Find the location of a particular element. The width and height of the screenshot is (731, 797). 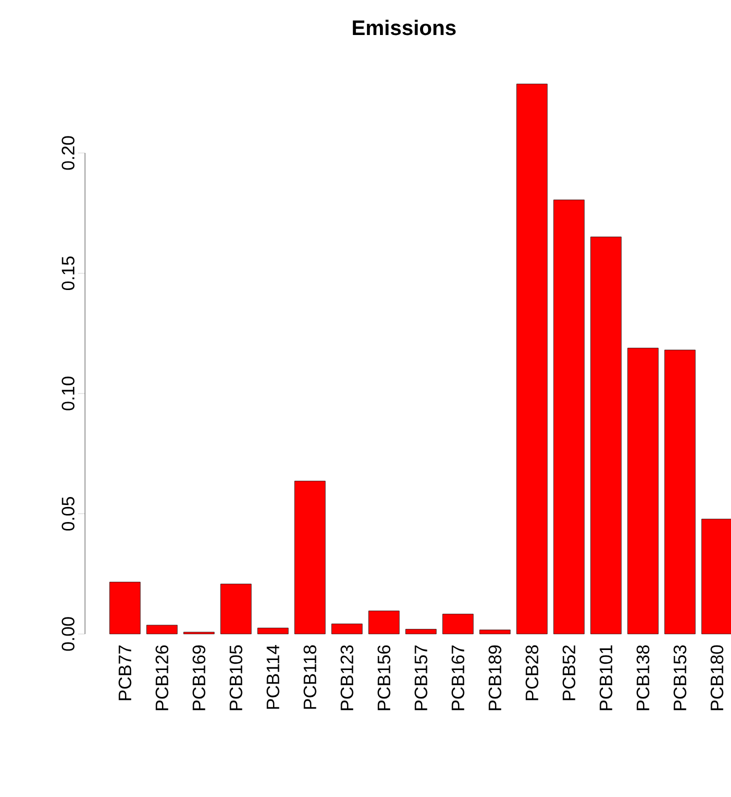

x-tick-label: PCB180 is located at coordinates (717, 677).